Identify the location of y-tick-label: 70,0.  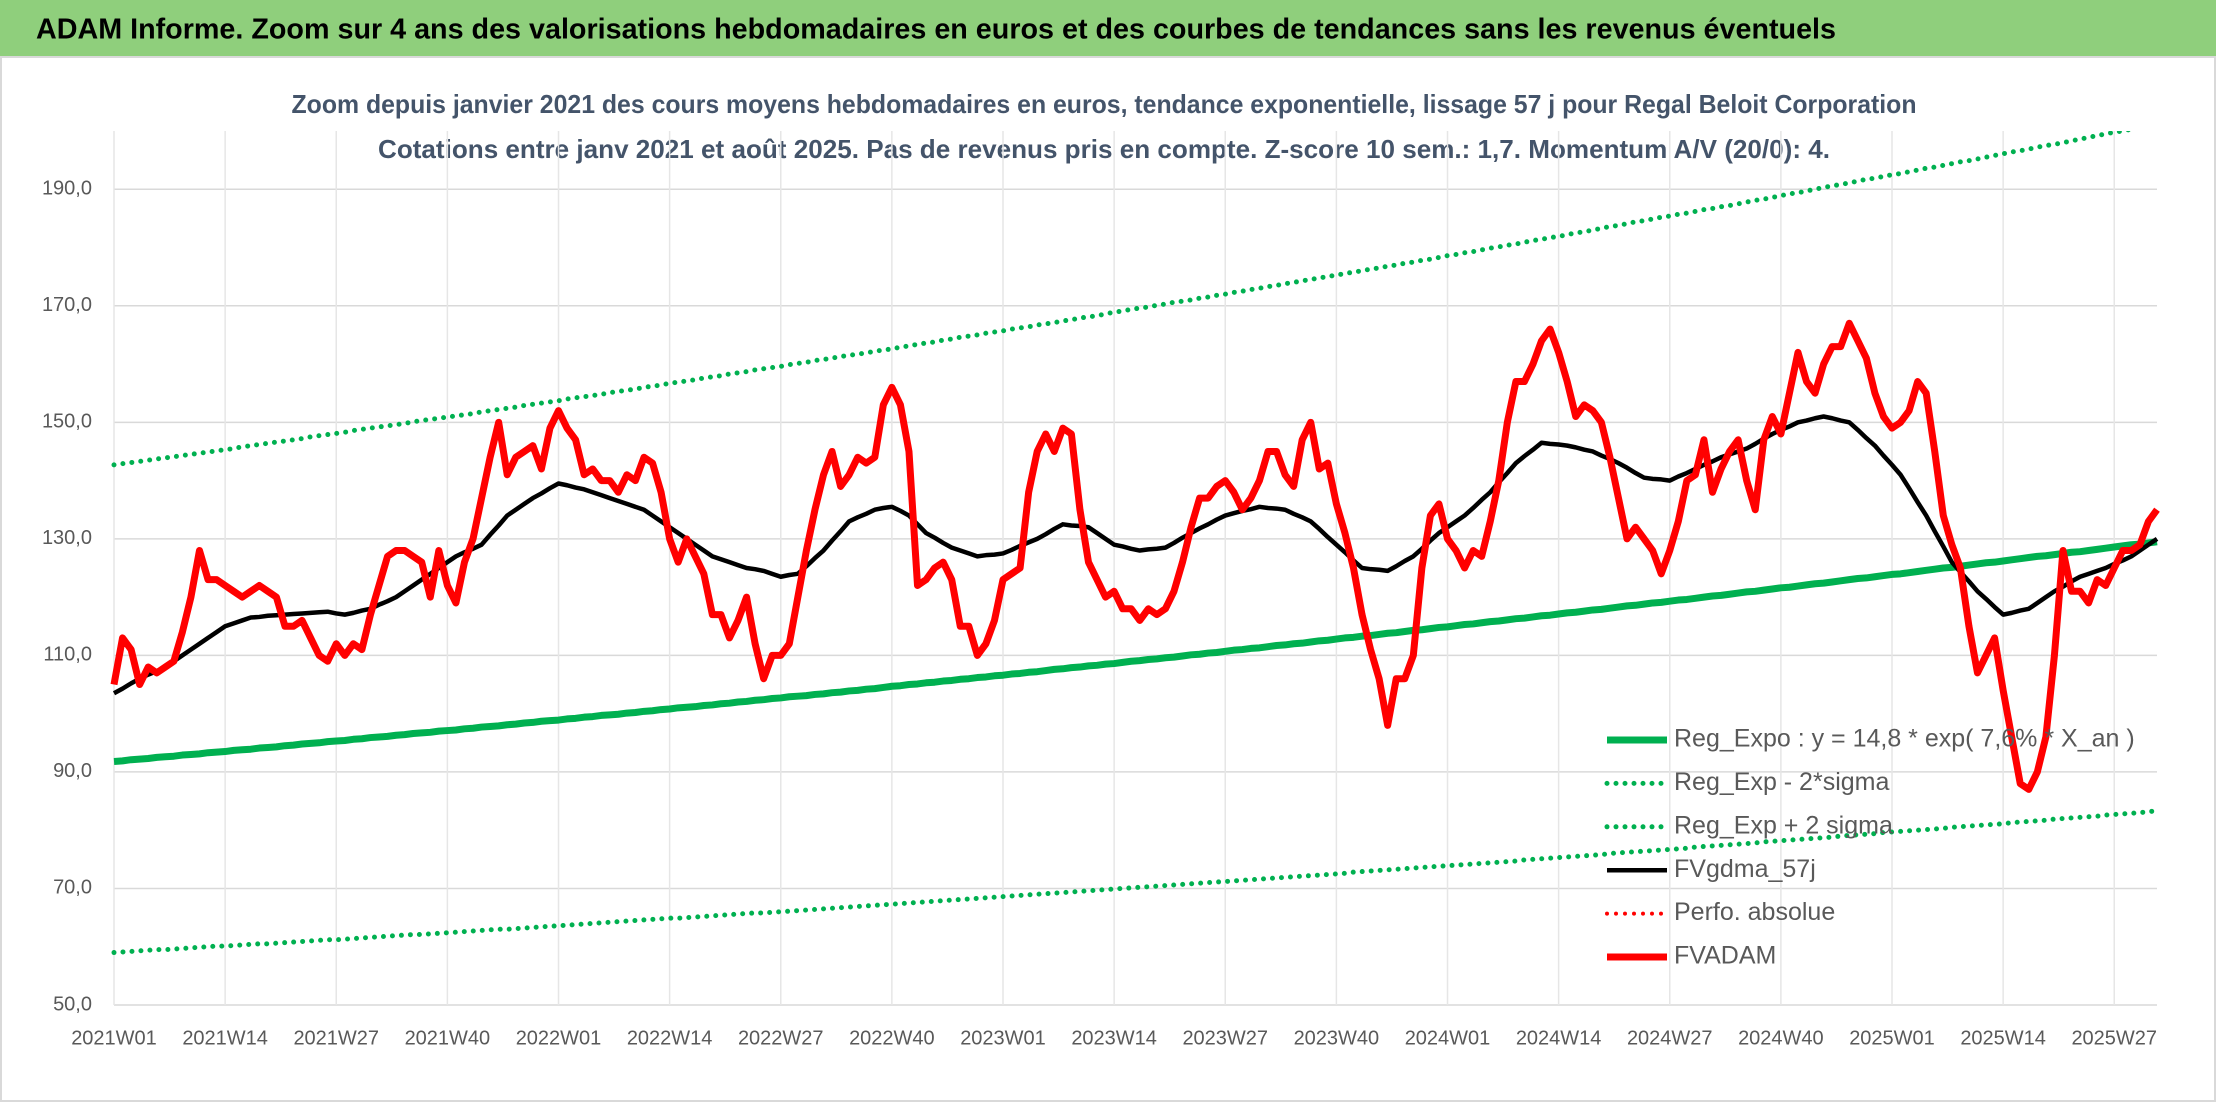
(72, 888).